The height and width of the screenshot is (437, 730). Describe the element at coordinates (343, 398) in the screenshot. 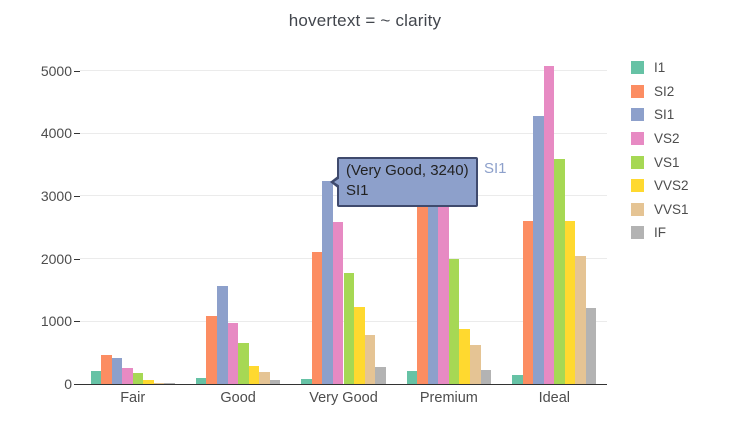

I see `x-tick-label: Very Good` at that location.